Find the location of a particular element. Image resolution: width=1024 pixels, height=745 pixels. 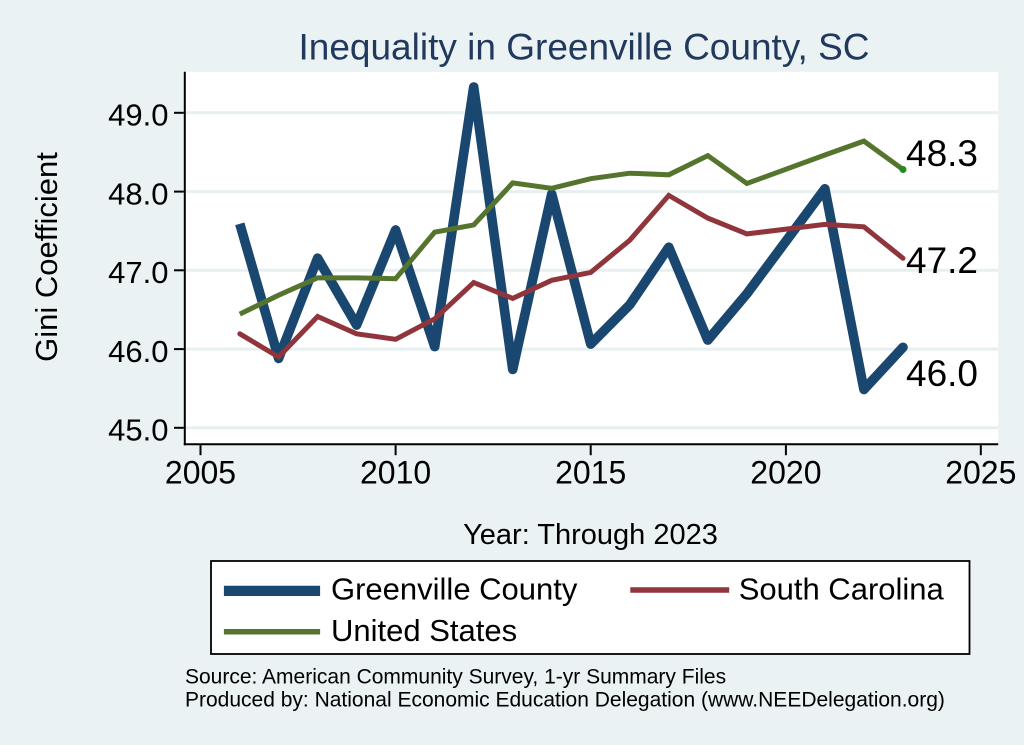

svg-text: United States is located at coordinates (424, 630).